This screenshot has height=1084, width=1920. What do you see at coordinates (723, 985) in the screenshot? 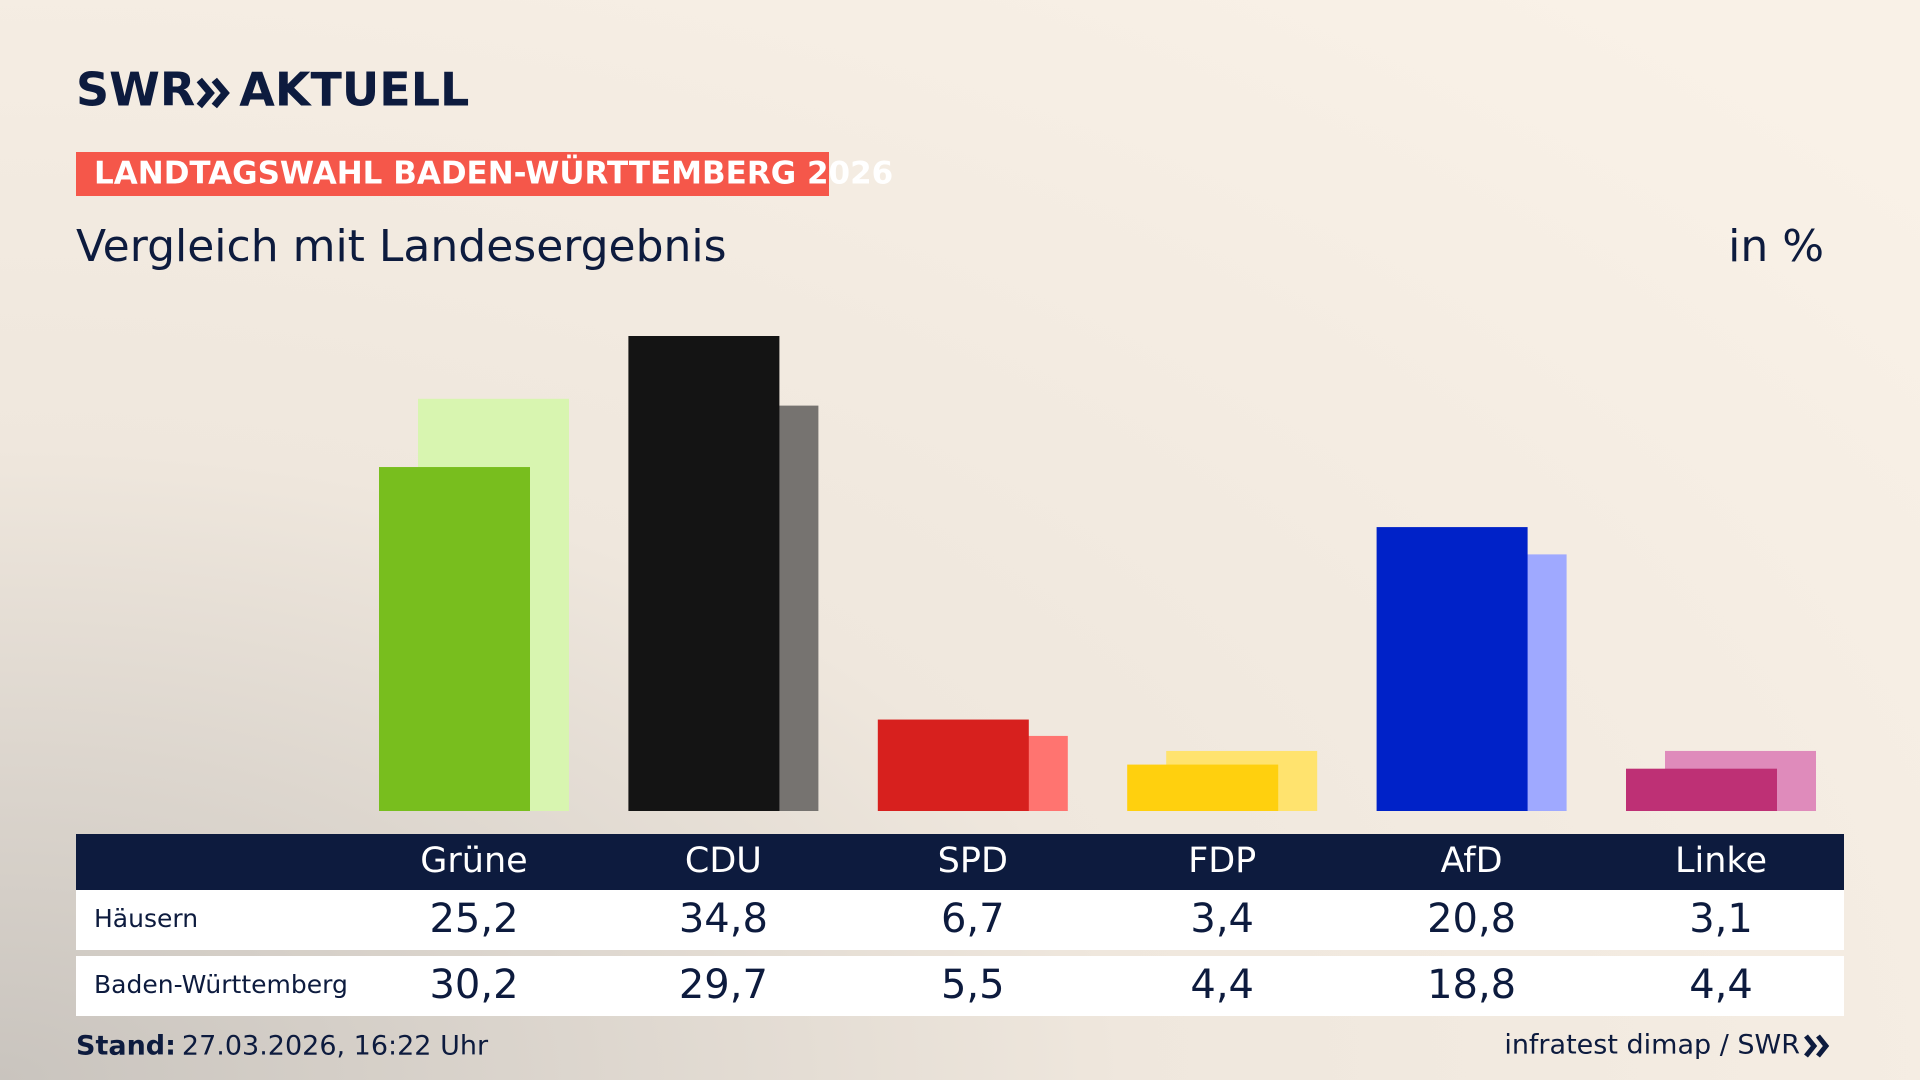
I see `value-label: 29,7` at bounding box center [723, 985].